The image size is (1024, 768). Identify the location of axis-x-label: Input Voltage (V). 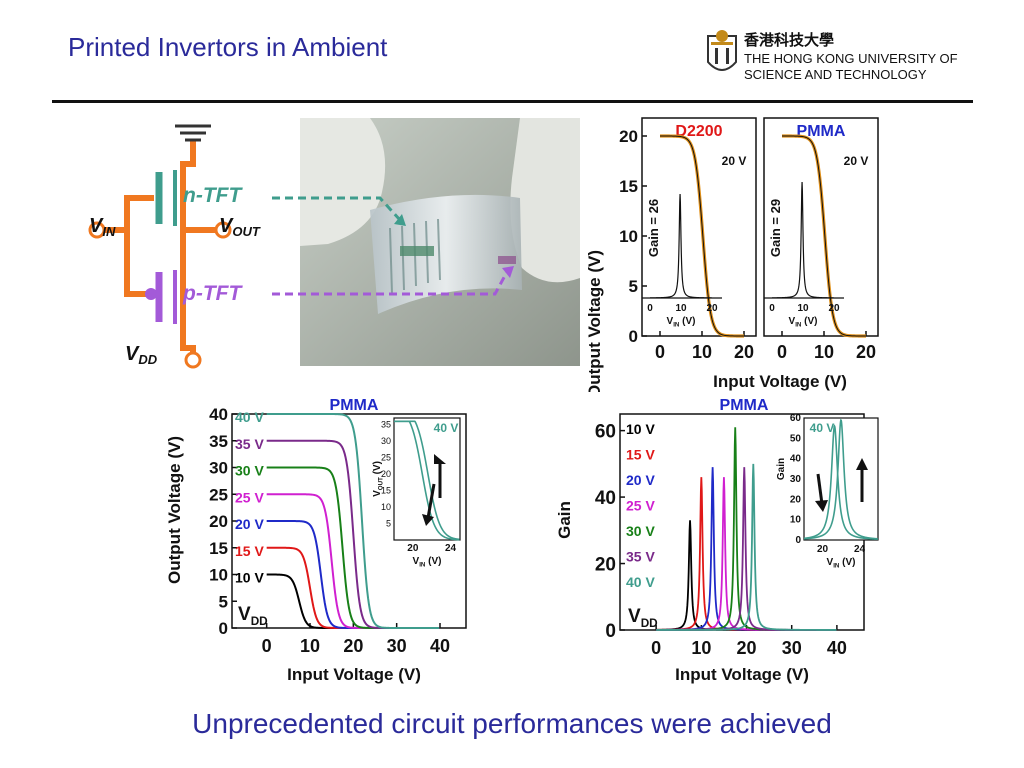
(742, 674).